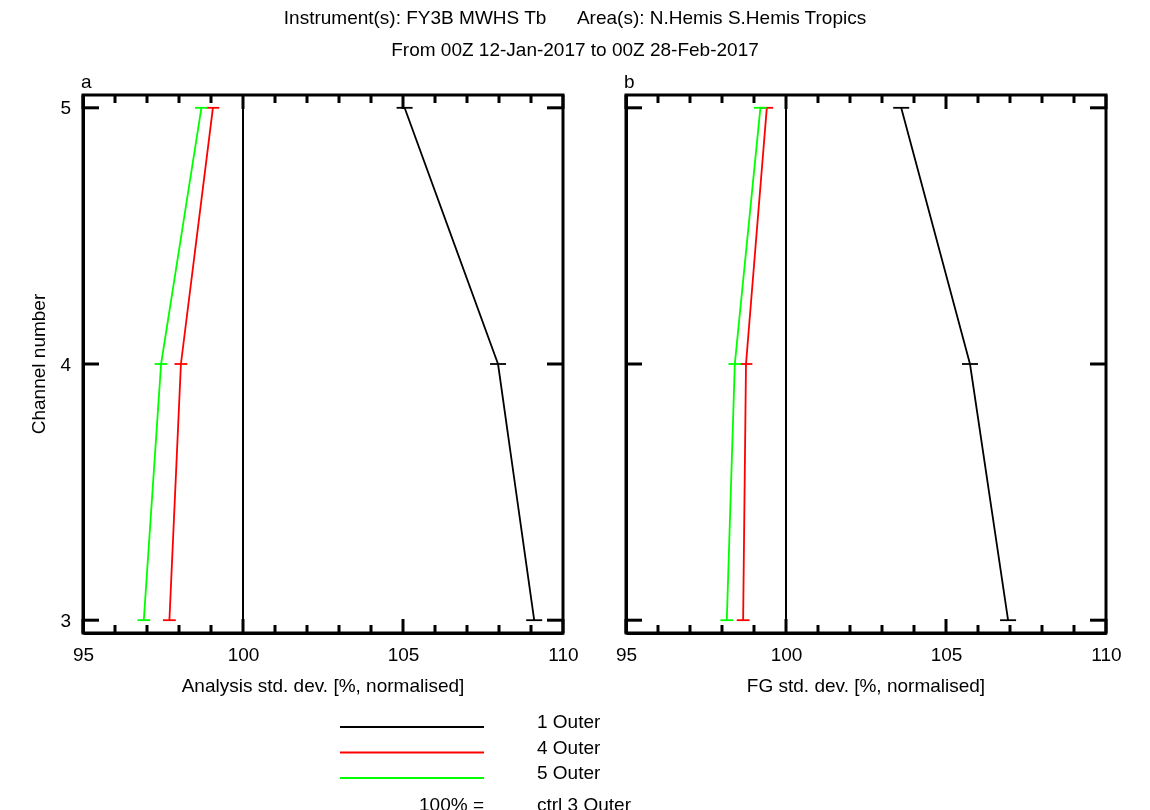 The image size is (1150, 810). What do you see at coordinates (323, 685) in the screenshot?
I see `x-axis-title: Analysis std. dev. [%, normalised]` at bounding box center [323, 685].